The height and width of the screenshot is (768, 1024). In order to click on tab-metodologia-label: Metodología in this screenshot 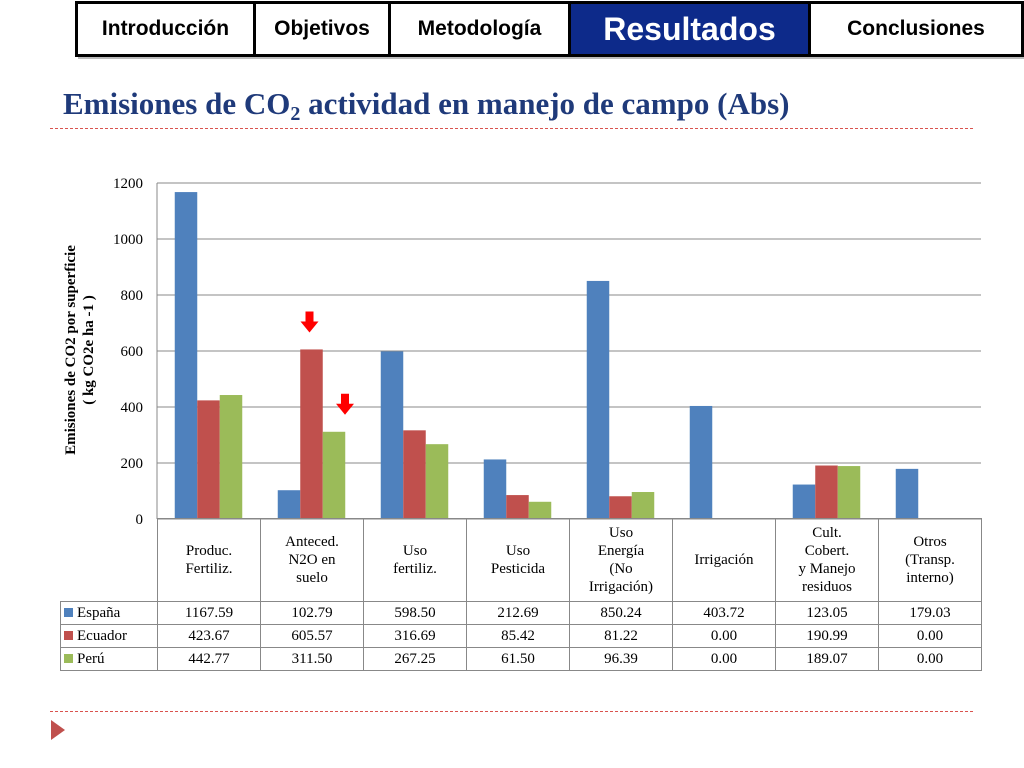, I will do `click(479, 28)`.